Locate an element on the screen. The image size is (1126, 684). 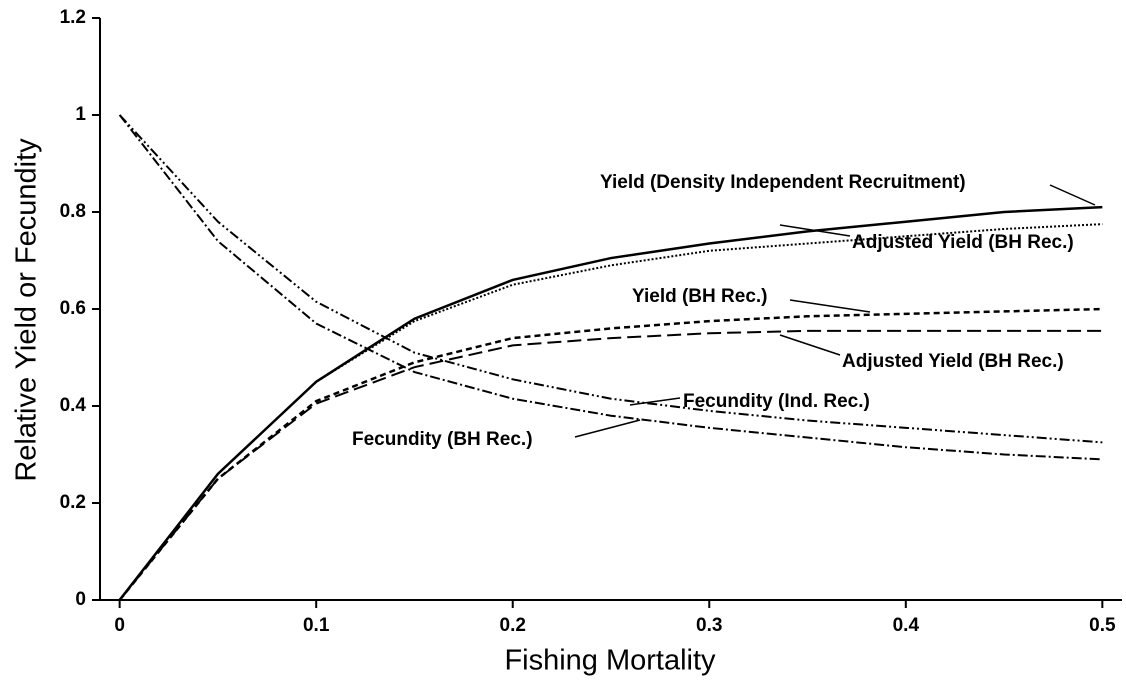
y-tick-label: 1.2 is located at coordinates (73, 17).